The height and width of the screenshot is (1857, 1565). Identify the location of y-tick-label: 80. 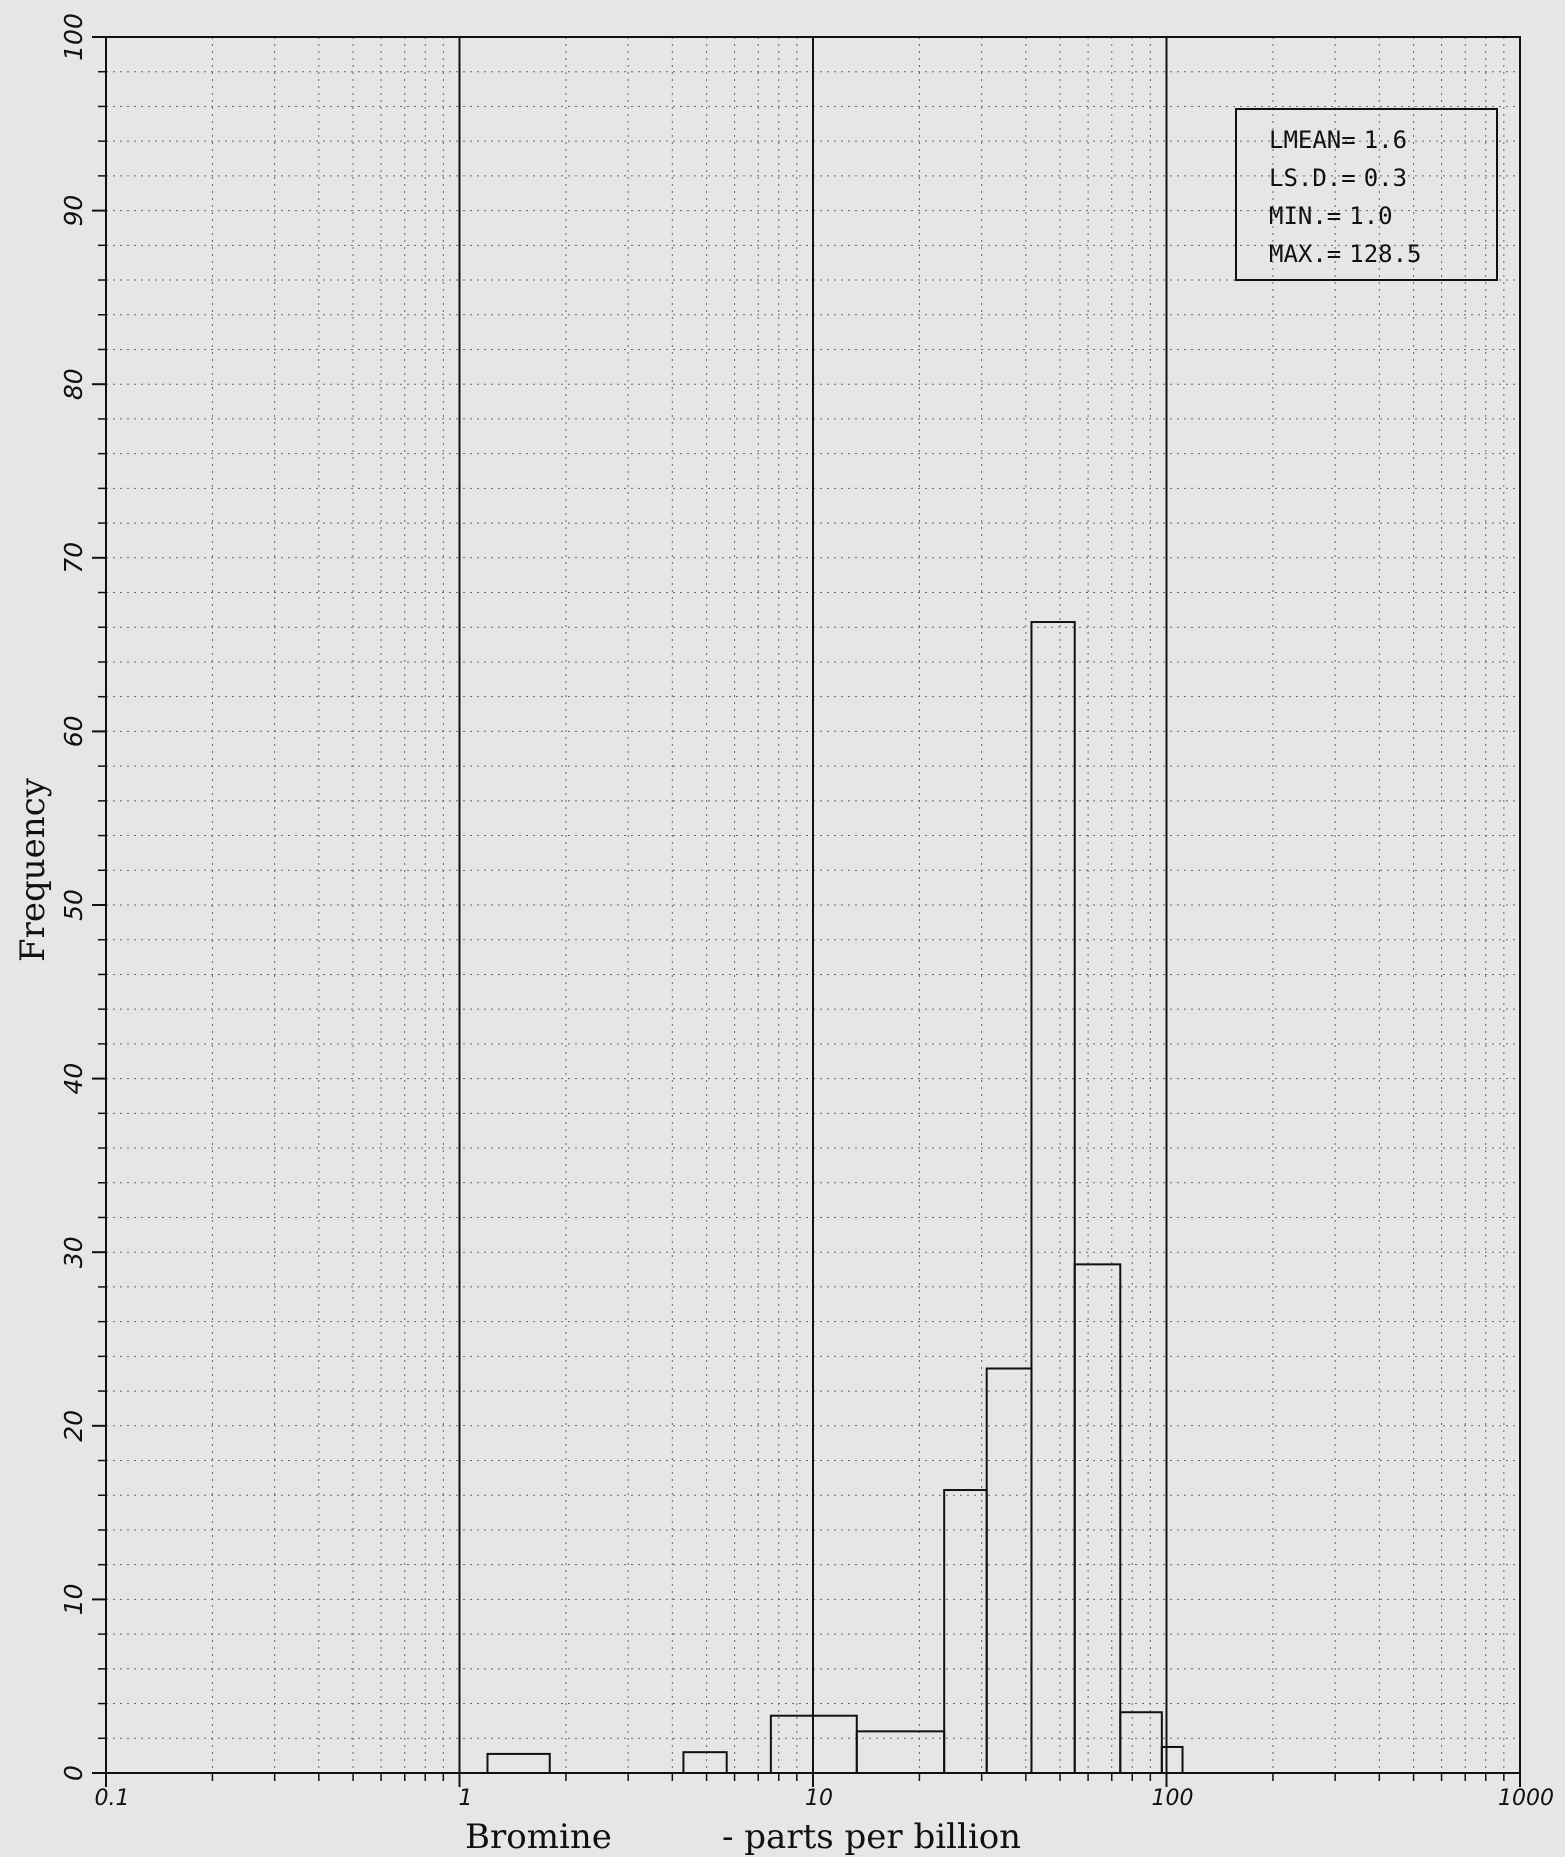
(73, 384).